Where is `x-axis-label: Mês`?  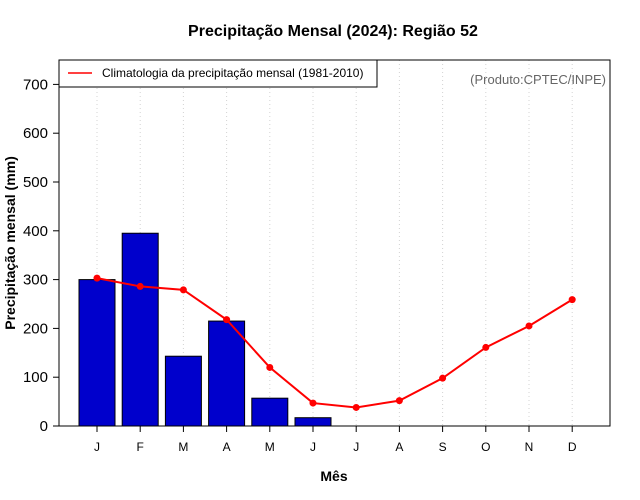 x-axis-label: Mês is located at coordinates (333, 476).